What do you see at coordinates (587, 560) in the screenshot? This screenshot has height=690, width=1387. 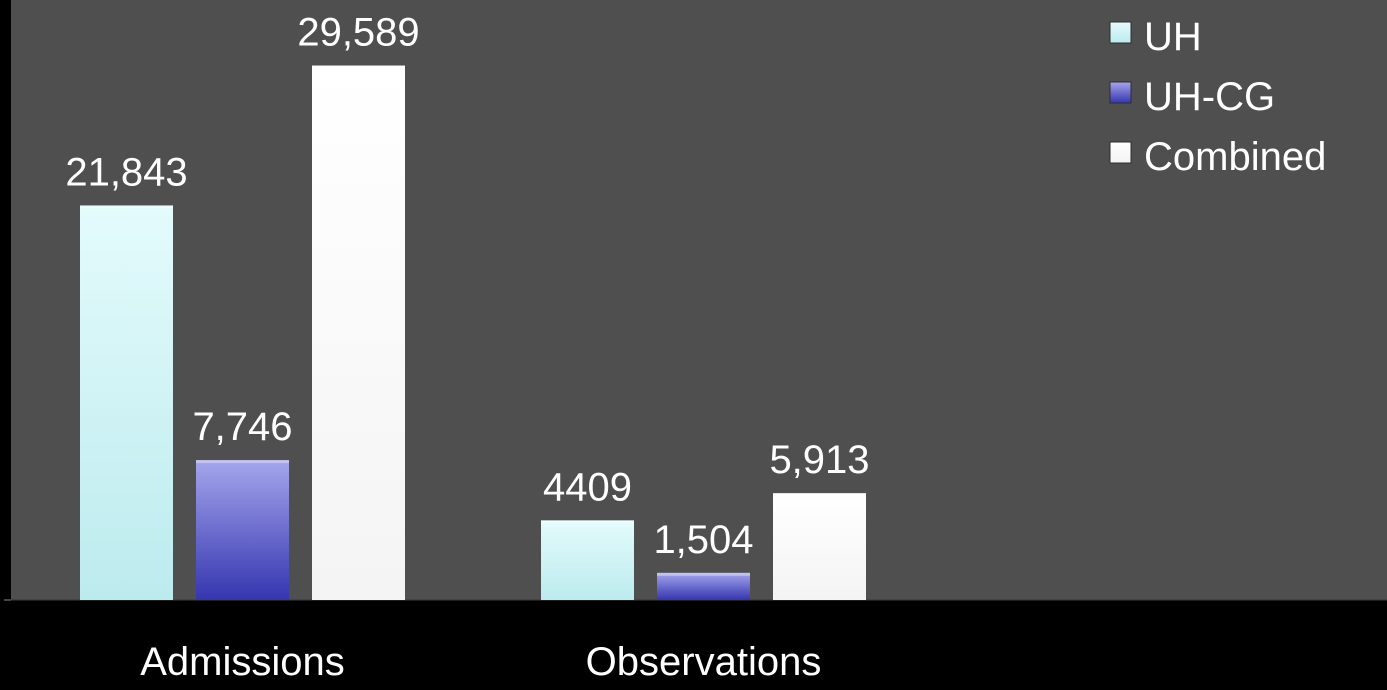 I see `bar-uh-observations` at bounding box center [587, 560].